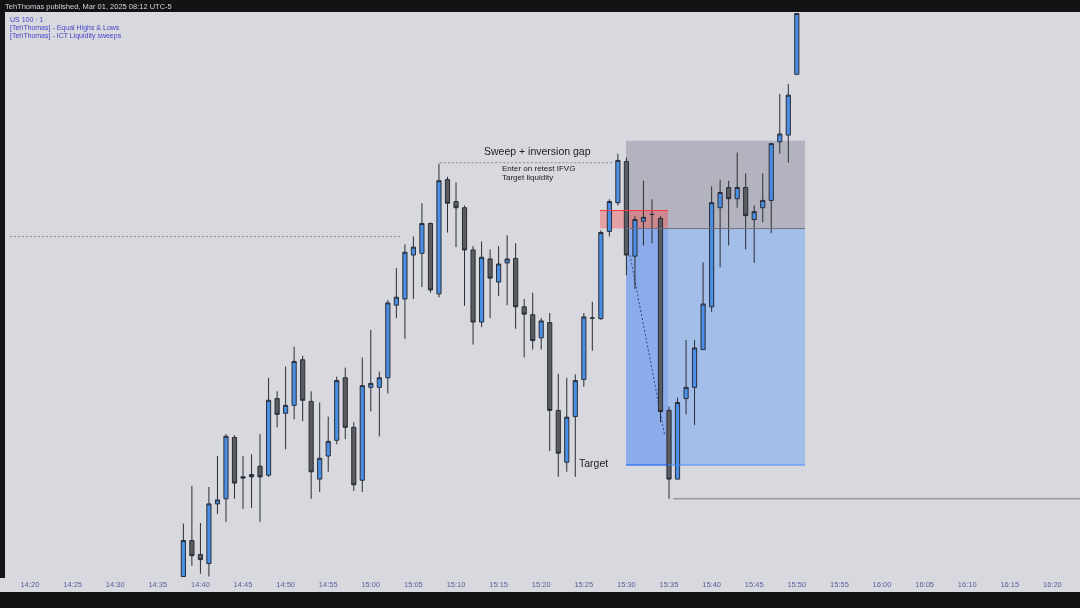 Image resolution: width=1080 pixels, height=608 pixels. What do you see at coordinates (537, 151) in the screenshot?
I see `annotation: Sweep + inversion gap` at bounding box center [537, 151].